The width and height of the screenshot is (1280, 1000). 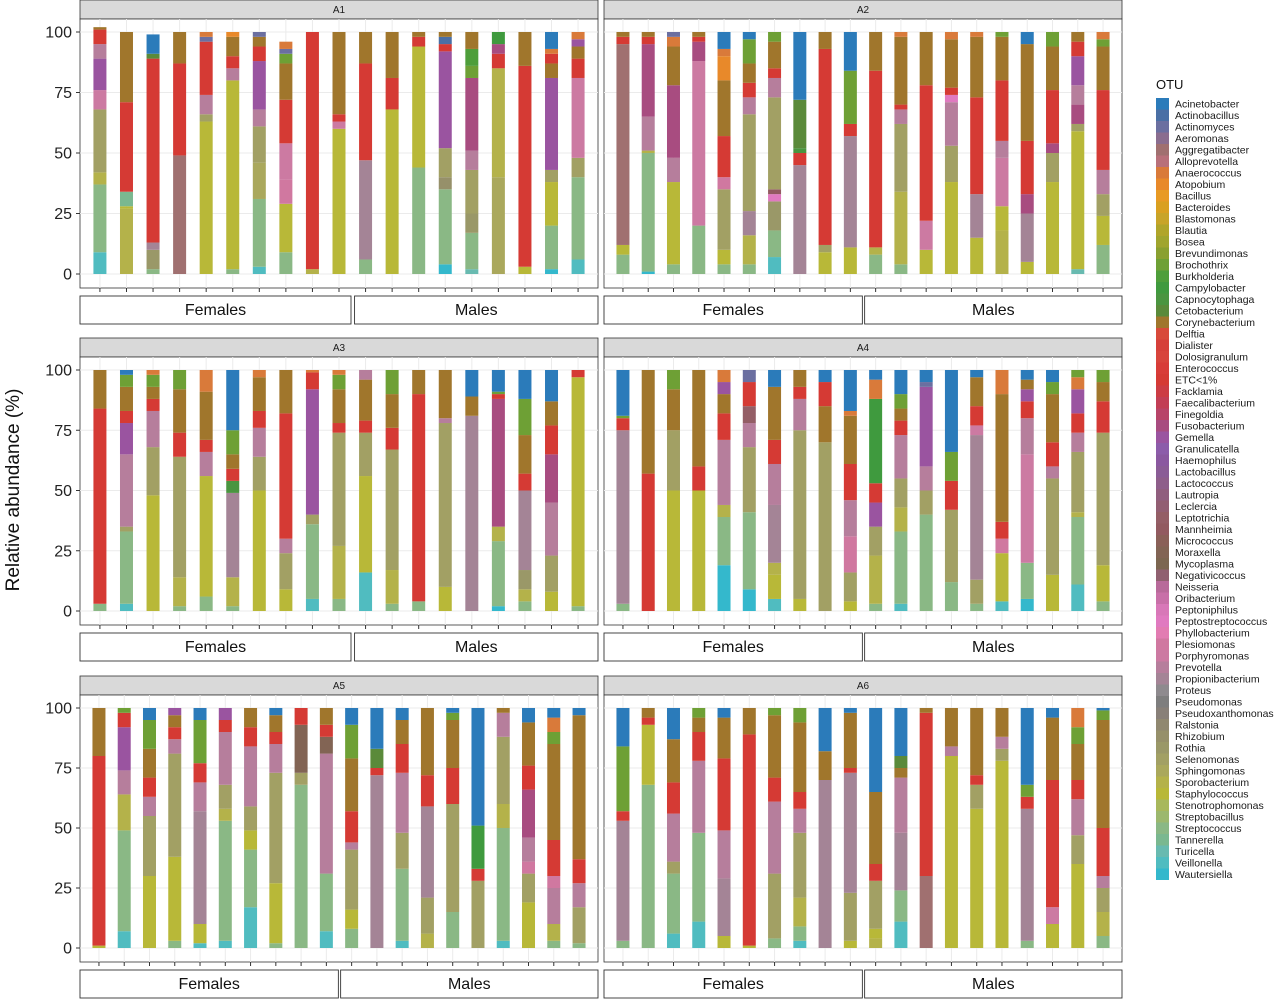 I want to click on legend-item: Mycoplasma, so click(x=1195, y=564).